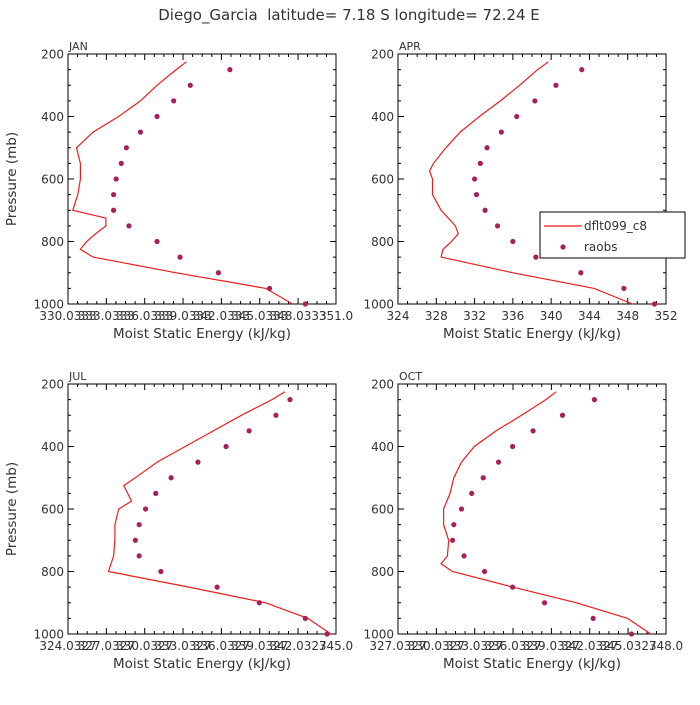 This screenshot has height=705, width=700. I want to click on y-tick-label-apr: 400, so click(382, 117).